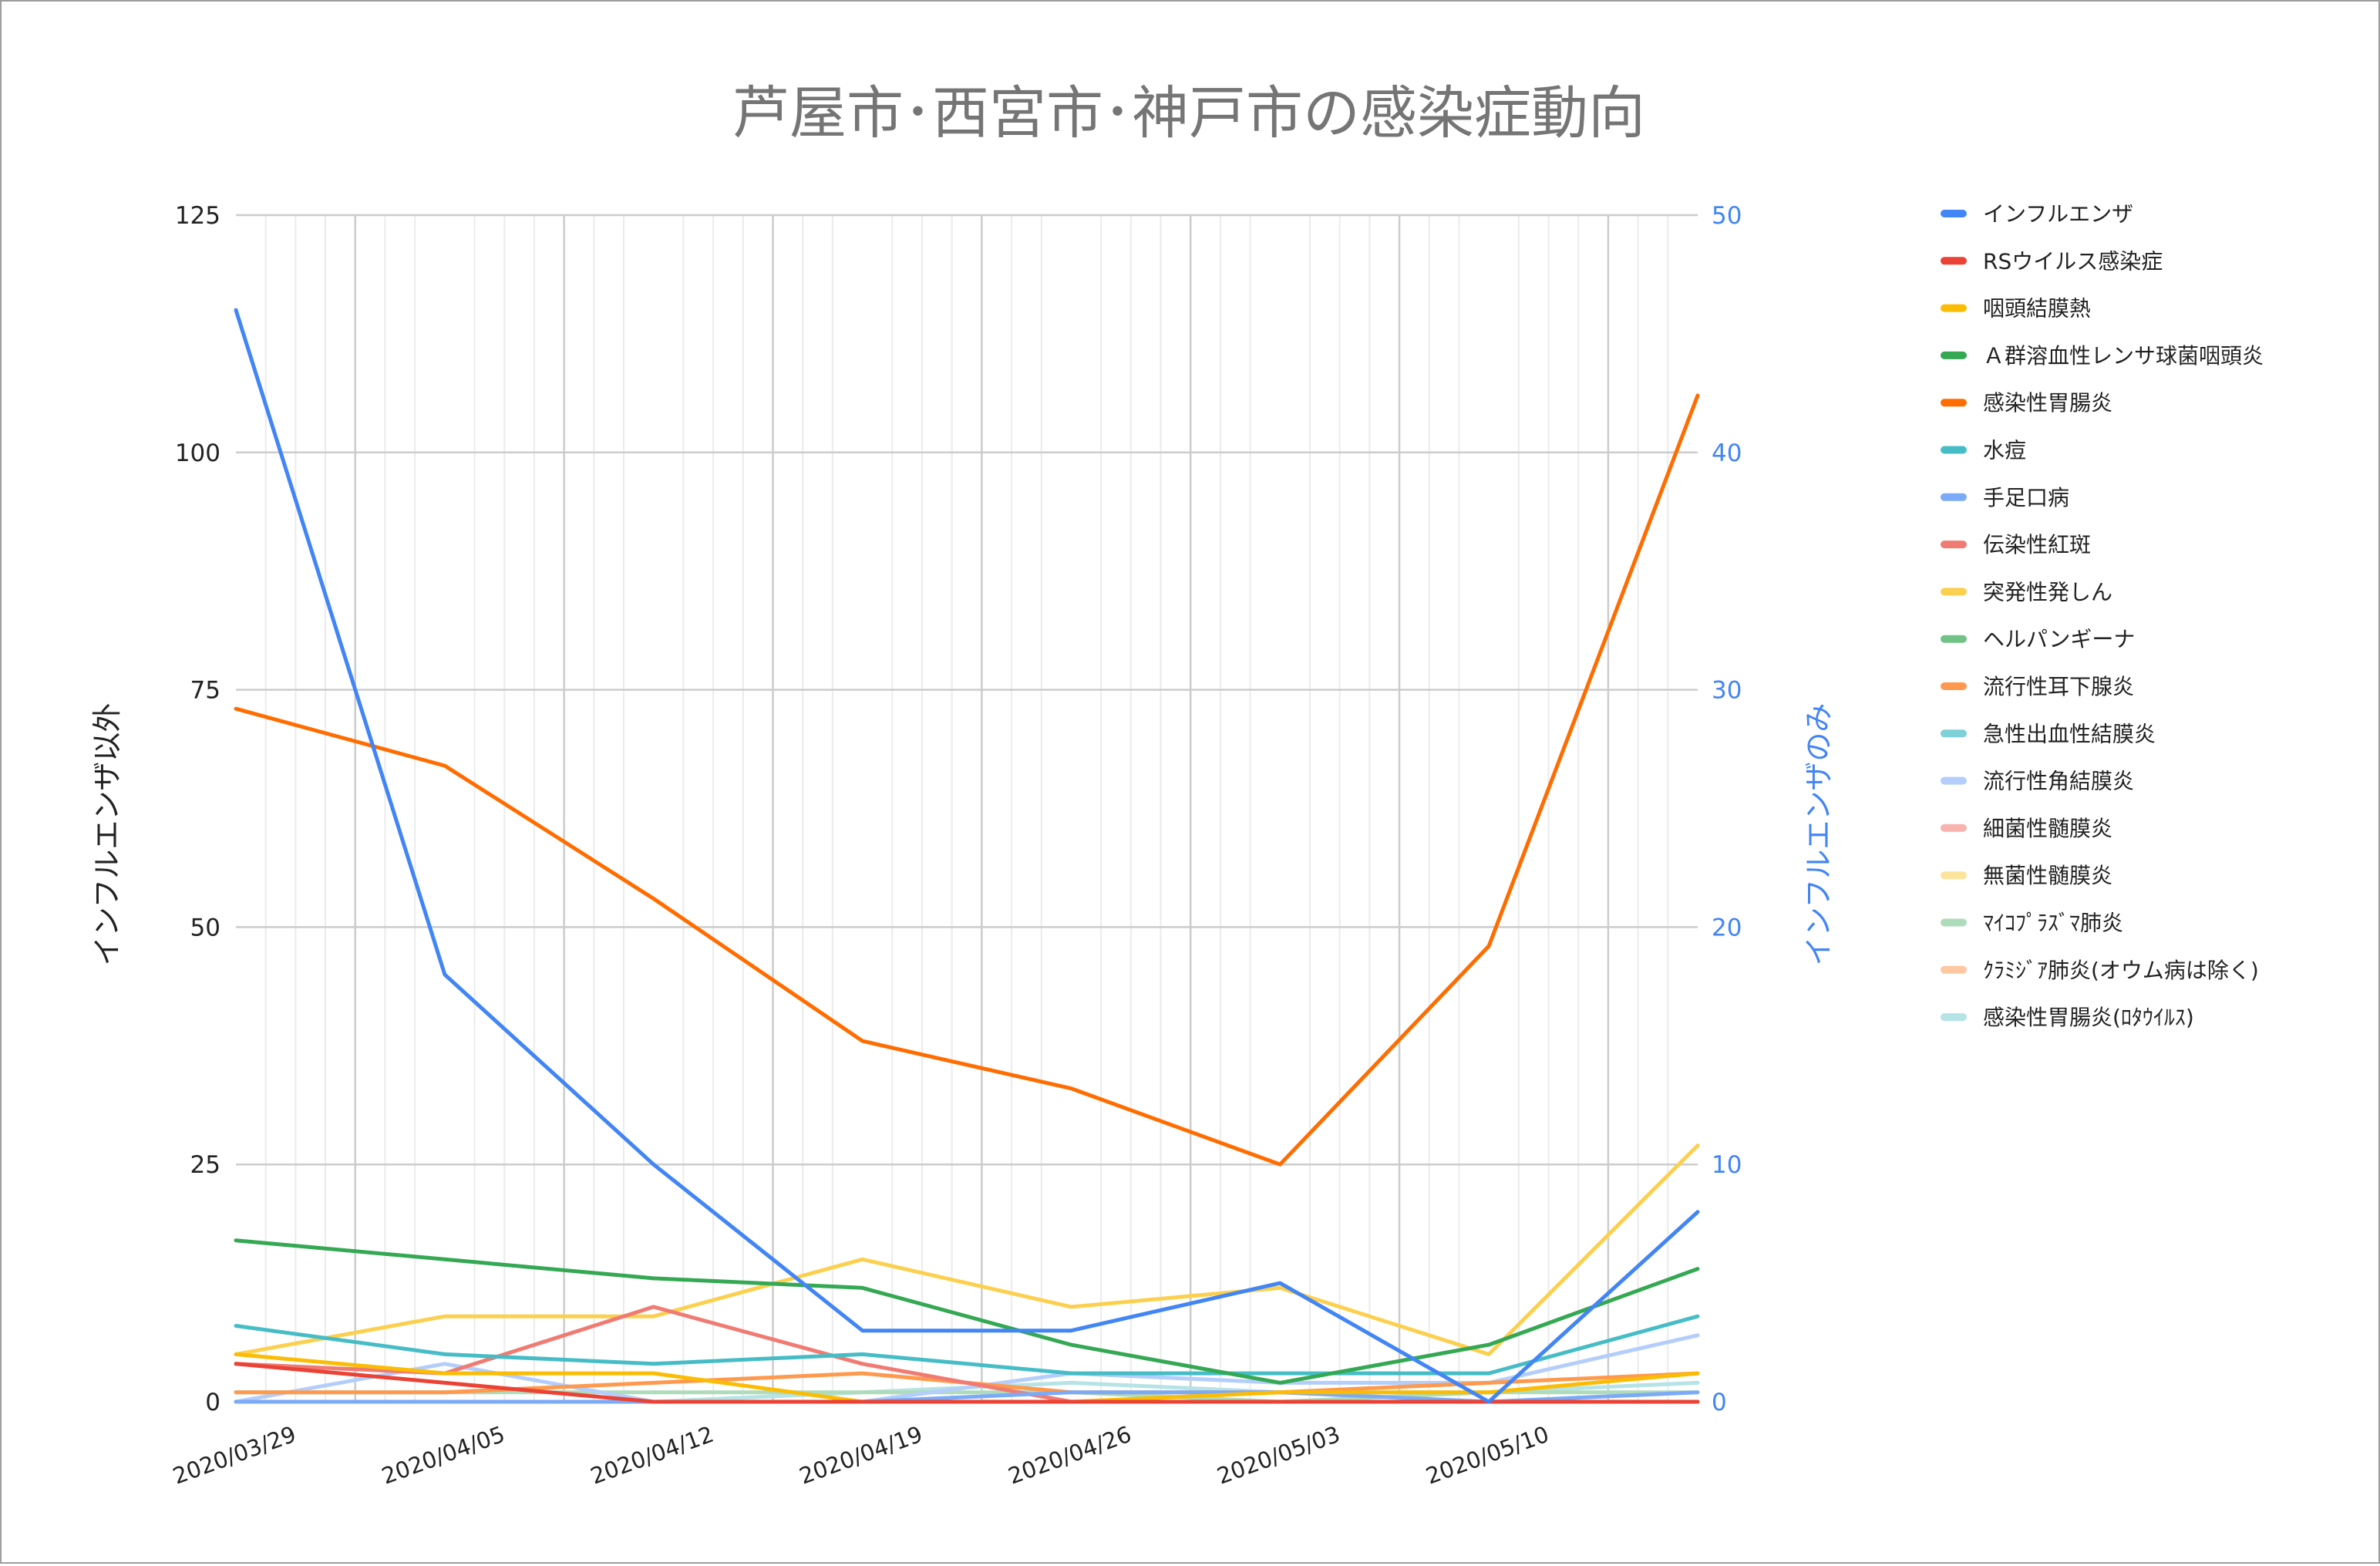 The image size is (2380, 1566). Describe the element at coordinates (1727, 691) in the screenshot. I see `right-tick-label: 30` at that location.